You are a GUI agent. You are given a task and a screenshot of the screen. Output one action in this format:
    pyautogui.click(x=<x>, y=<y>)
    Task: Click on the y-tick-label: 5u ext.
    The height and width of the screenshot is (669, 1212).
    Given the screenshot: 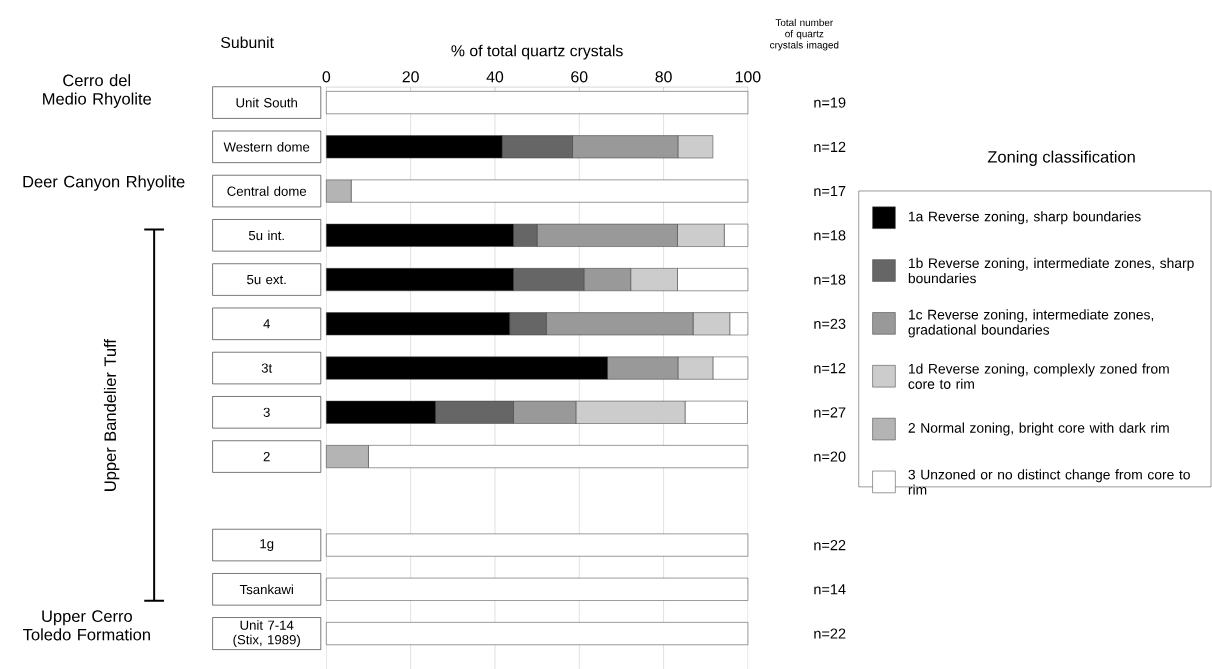 What is the action you would take?
    pyautogui.click(x=266, y=279)
    